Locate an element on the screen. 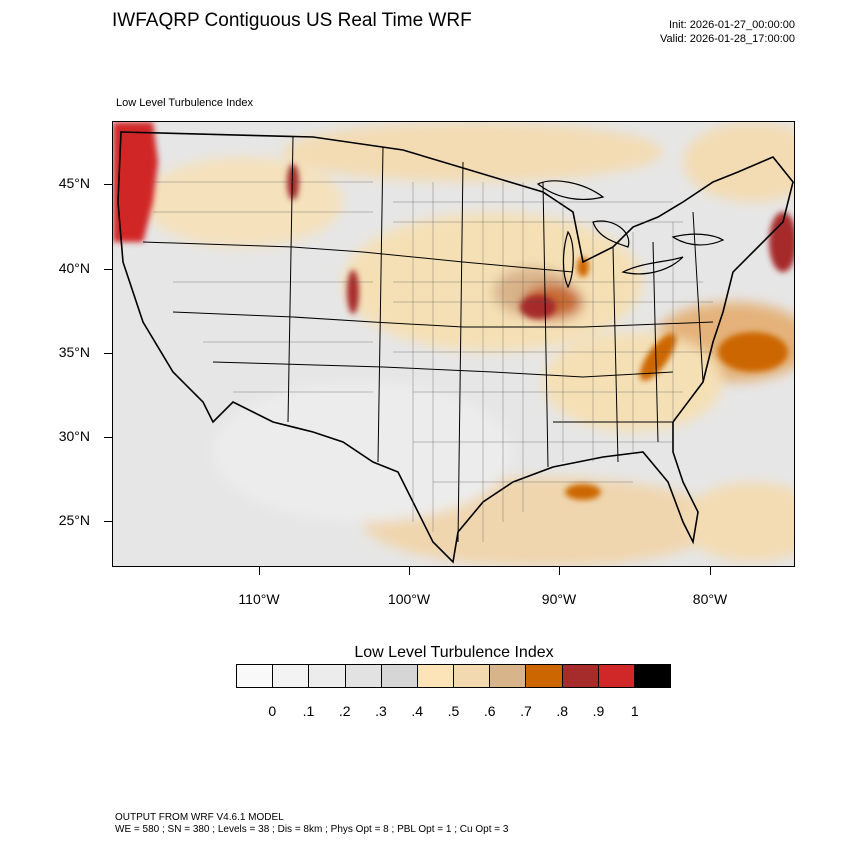  colorbar-tick-label: .3 is located at coordinates (381, 711).